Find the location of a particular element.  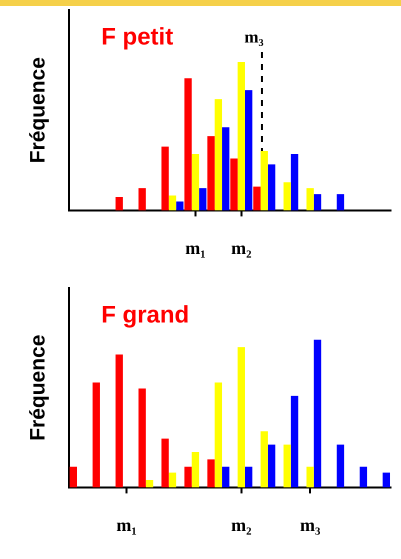

chart-title: F petit is located at coordinates (137, 37).